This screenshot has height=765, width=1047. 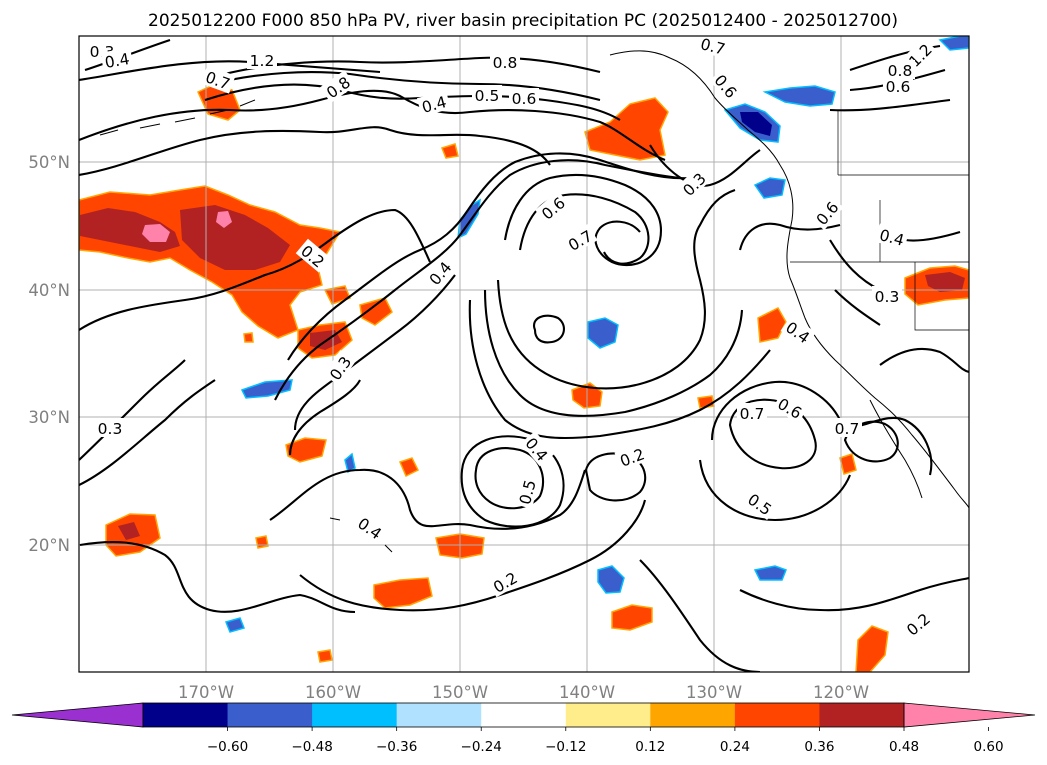 I want to click on strong-negative-region, so click(x=756, y=124).